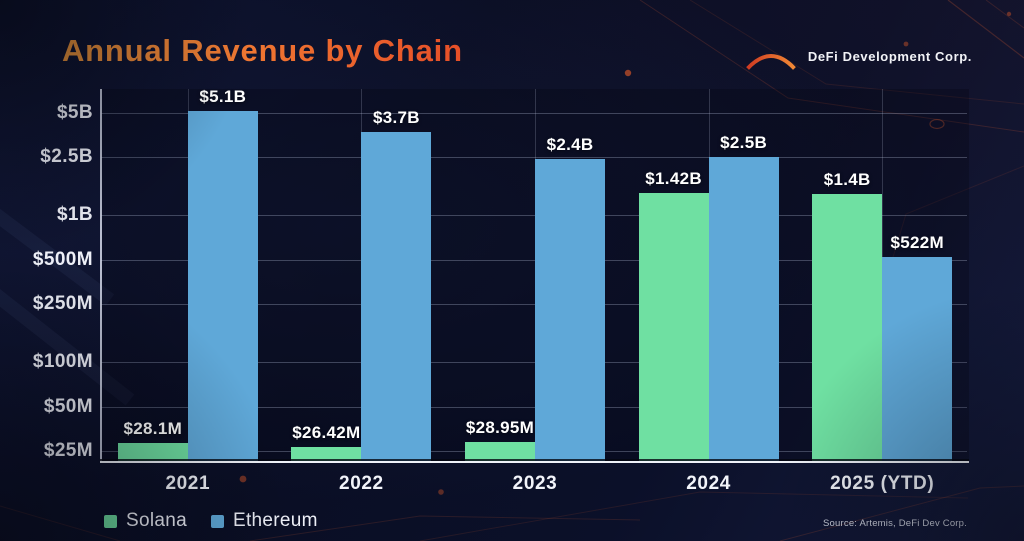 Image resolution: width=1024 pixels, height=541 pixels. I want to click on bar-solana-2025-ytd-, so click(847, 327).